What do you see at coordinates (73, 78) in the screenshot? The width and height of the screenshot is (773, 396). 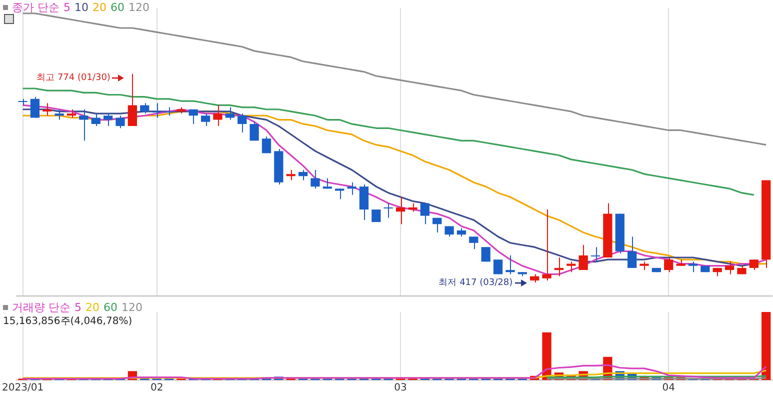 I see `annotation: 최고 774 (01/30)` at bounding box center [73, 78].